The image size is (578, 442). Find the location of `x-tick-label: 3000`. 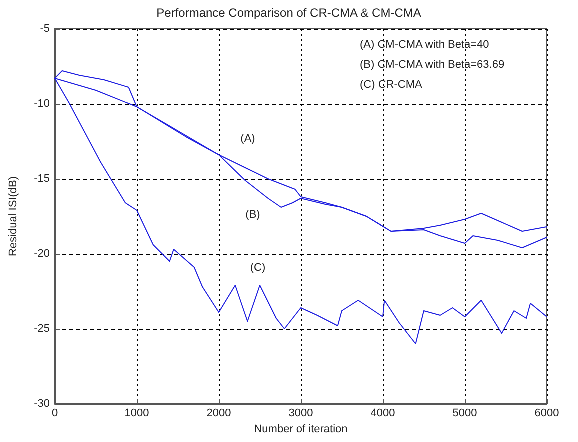

x-tick-label: 3000 is located at coordinates (301, 414).